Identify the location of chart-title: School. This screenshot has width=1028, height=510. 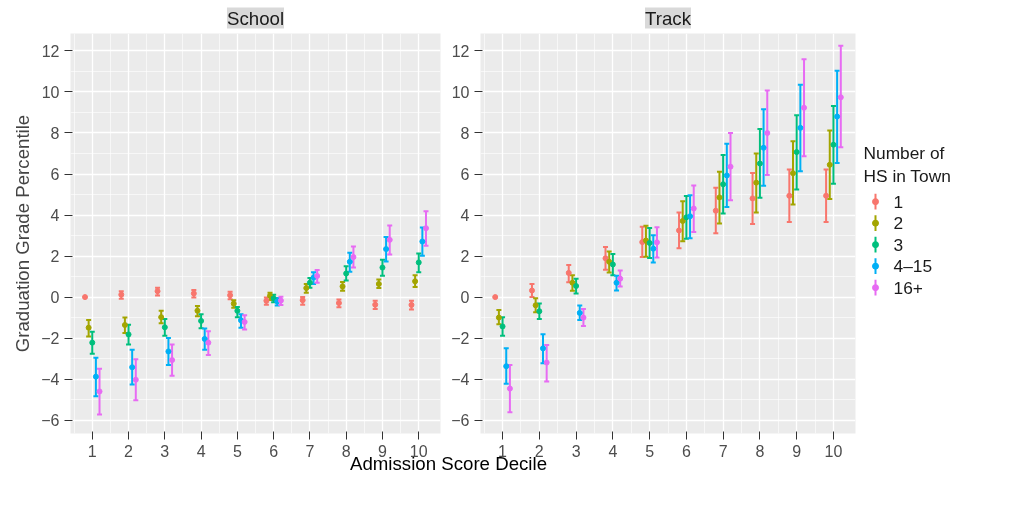
(255, 18).